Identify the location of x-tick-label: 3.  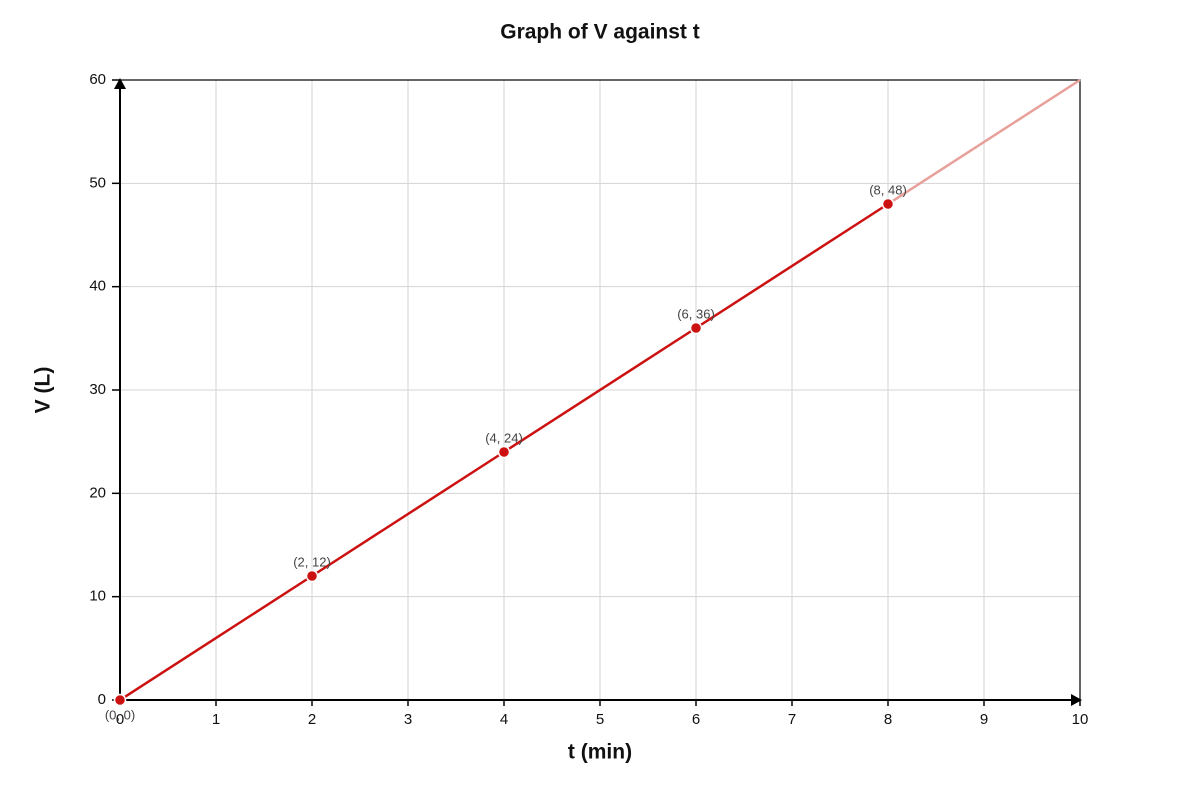
(408, 719).